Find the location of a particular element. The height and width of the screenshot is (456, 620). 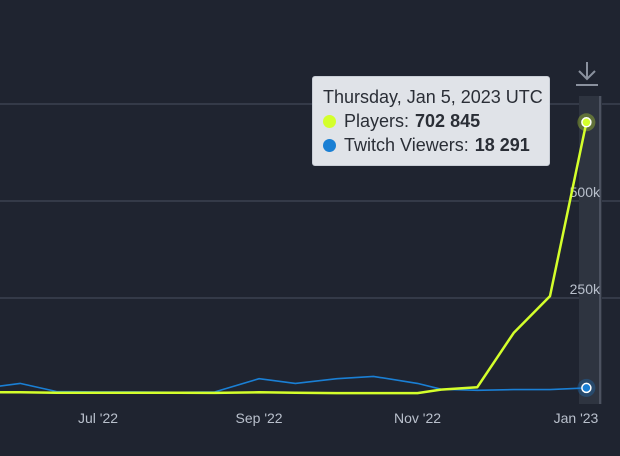

twitch-viewers-line is located at coordinates (293, 384).